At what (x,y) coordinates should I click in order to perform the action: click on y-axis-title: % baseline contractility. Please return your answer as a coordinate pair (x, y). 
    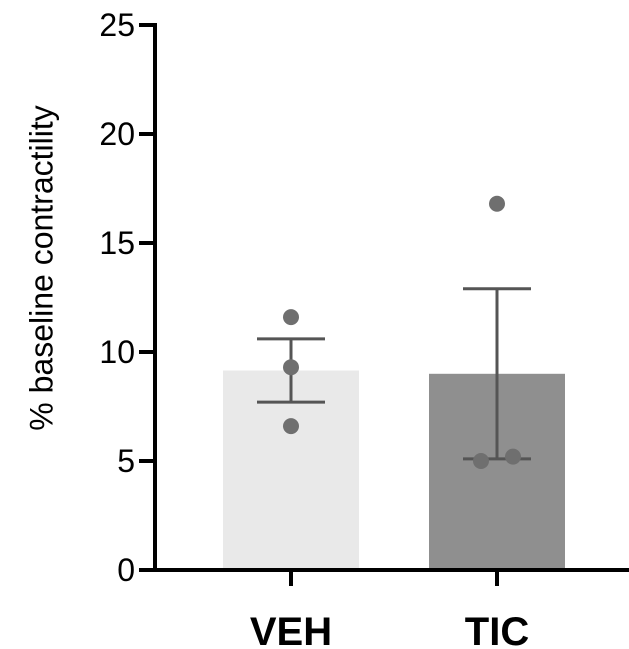
    Looking at the image, I should click on (41, 267).